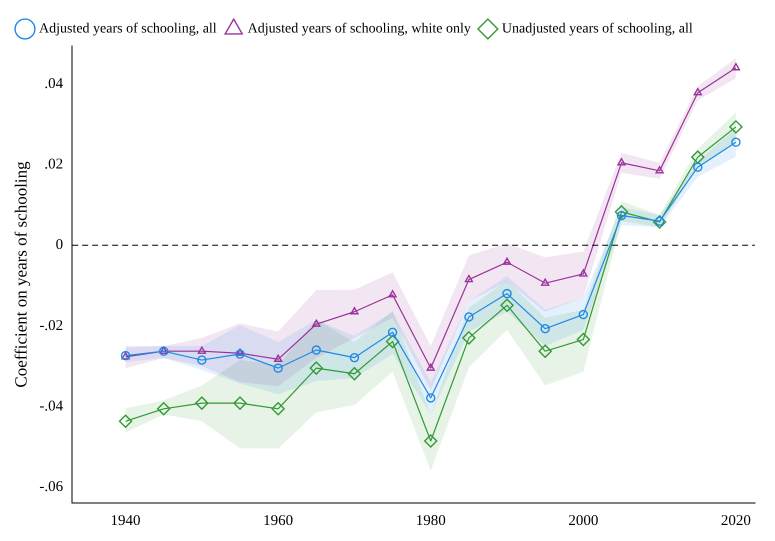 The height and width of the screenshot is (541, 775). Describe the element at coordinates (735, 520) in the screenshot. I see `x-tick-label: 2020` at that location.